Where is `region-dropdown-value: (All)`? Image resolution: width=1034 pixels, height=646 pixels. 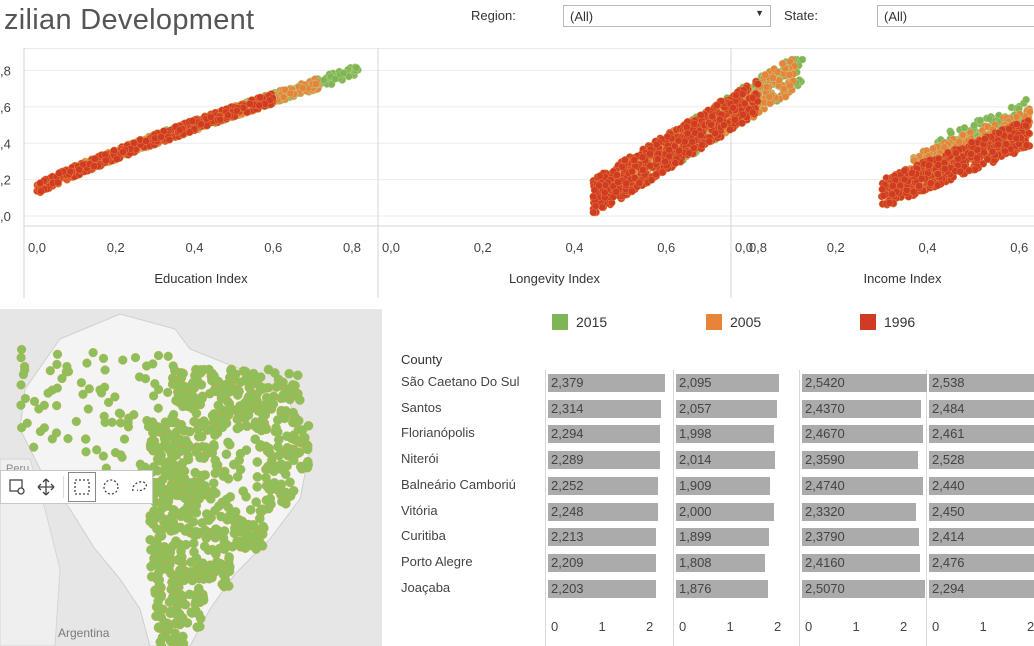 region-dropdown-value: (All) is located at coordinates (582, 16).